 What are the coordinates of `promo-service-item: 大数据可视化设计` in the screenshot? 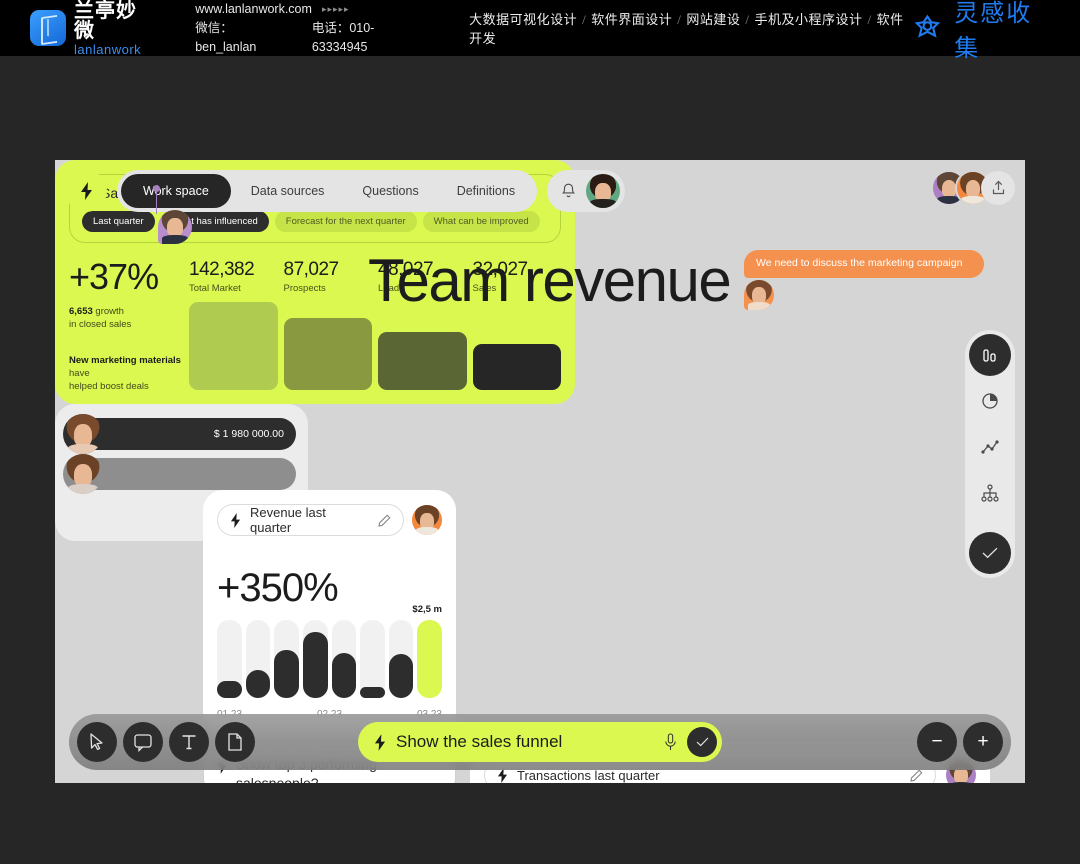 It's located at (523, 19).